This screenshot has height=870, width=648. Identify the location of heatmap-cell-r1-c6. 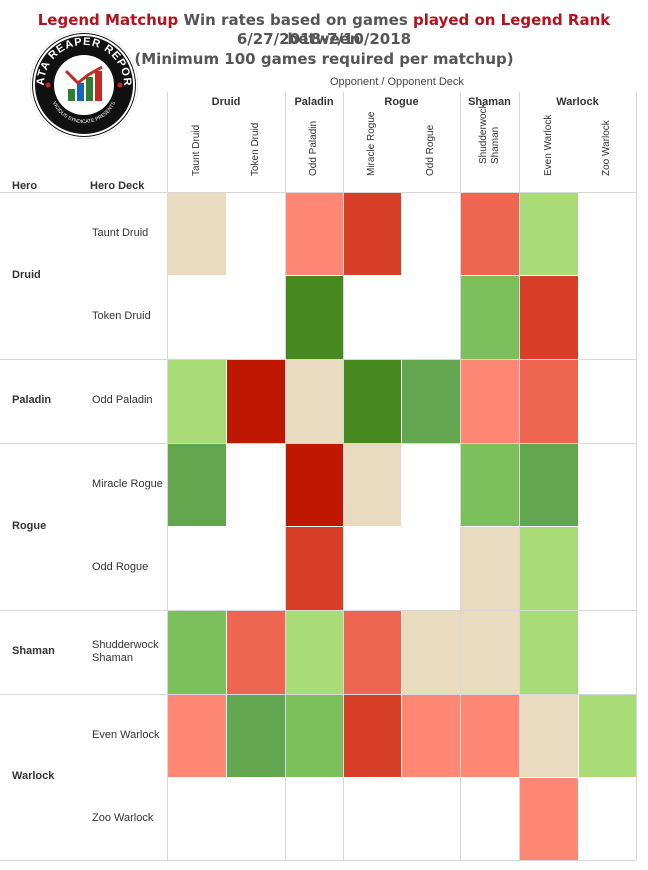
(549, 317).